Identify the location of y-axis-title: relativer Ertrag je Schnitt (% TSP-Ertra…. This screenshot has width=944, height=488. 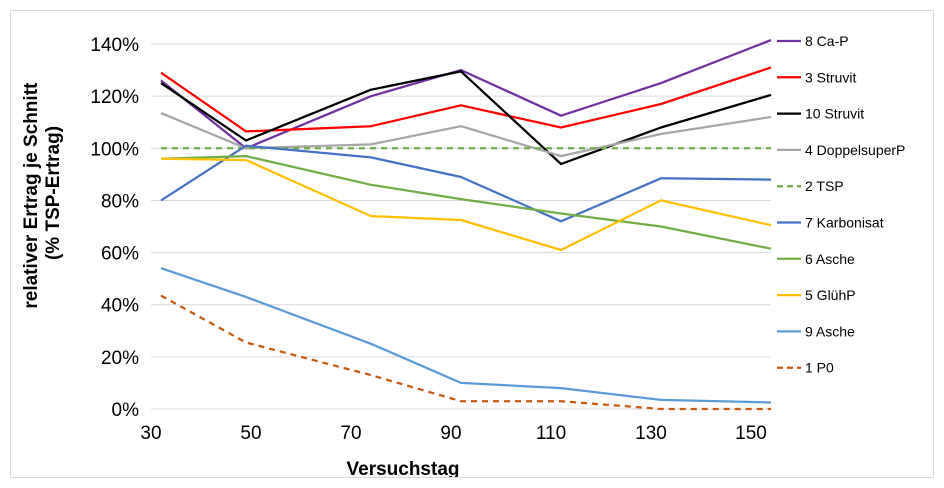
(42, 192).